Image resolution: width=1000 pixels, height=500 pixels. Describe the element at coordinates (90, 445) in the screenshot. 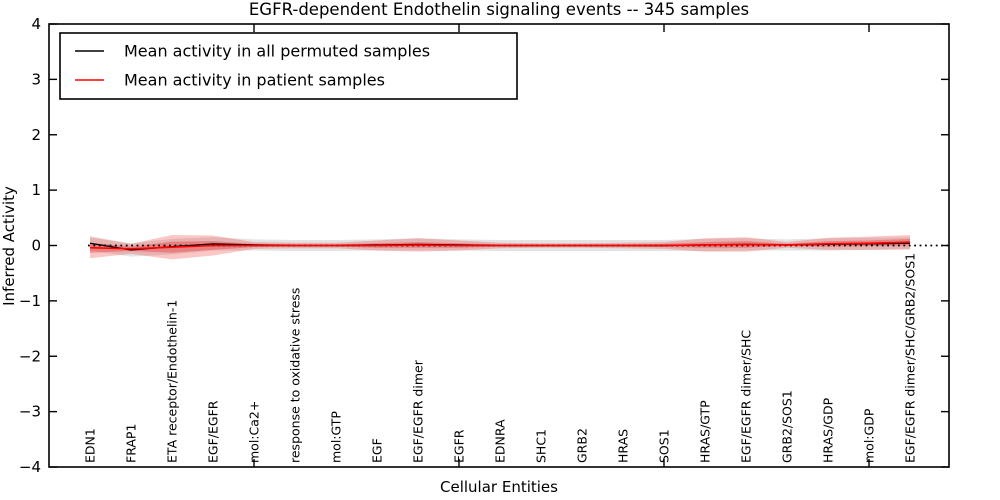

I see `x-category-label: EDN1` at that location.